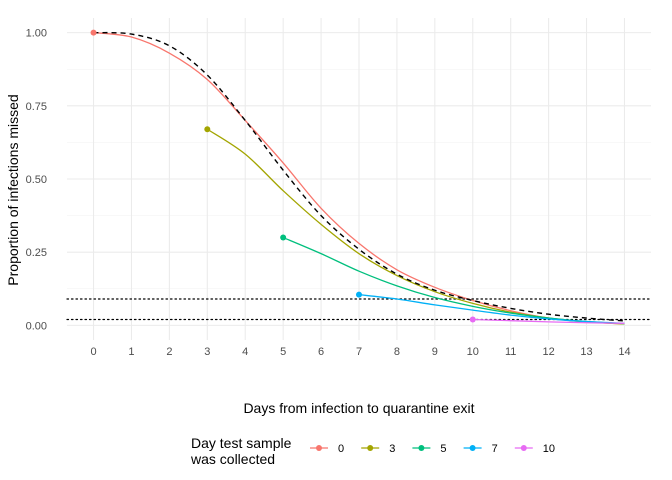  I want to click on x-axis-ticks: 0 1 2 3 4 5 6 7 8 9 10 11 12 13 14, so click(360, 352).